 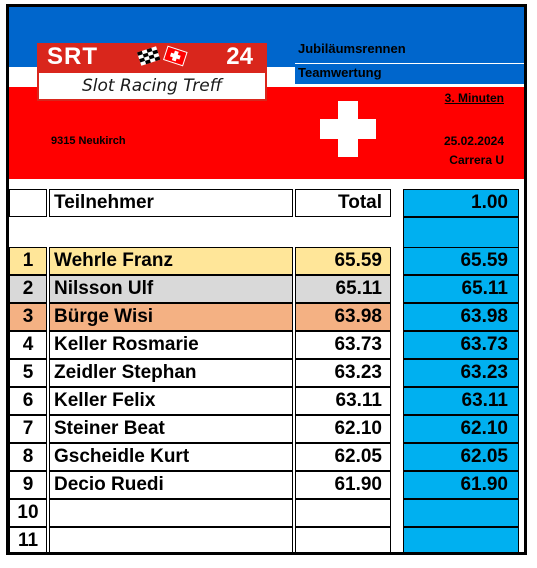 I want to click on track-type: Carrera U, so click(x=476, y=160).